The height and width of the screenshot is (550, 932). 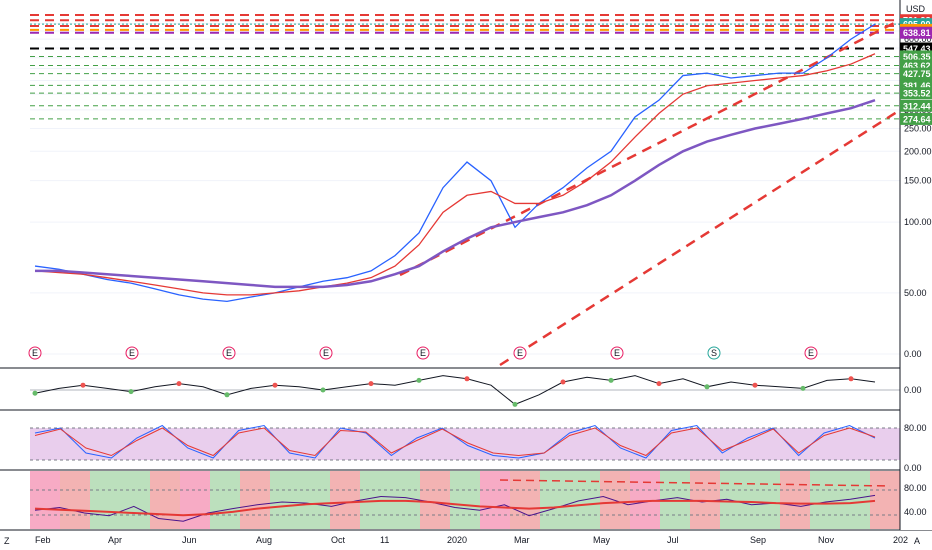 What do you see at coordinates (900, 540) in the screenshot?
I see `time-tick-label: 202` at bounding box center [900, 540].